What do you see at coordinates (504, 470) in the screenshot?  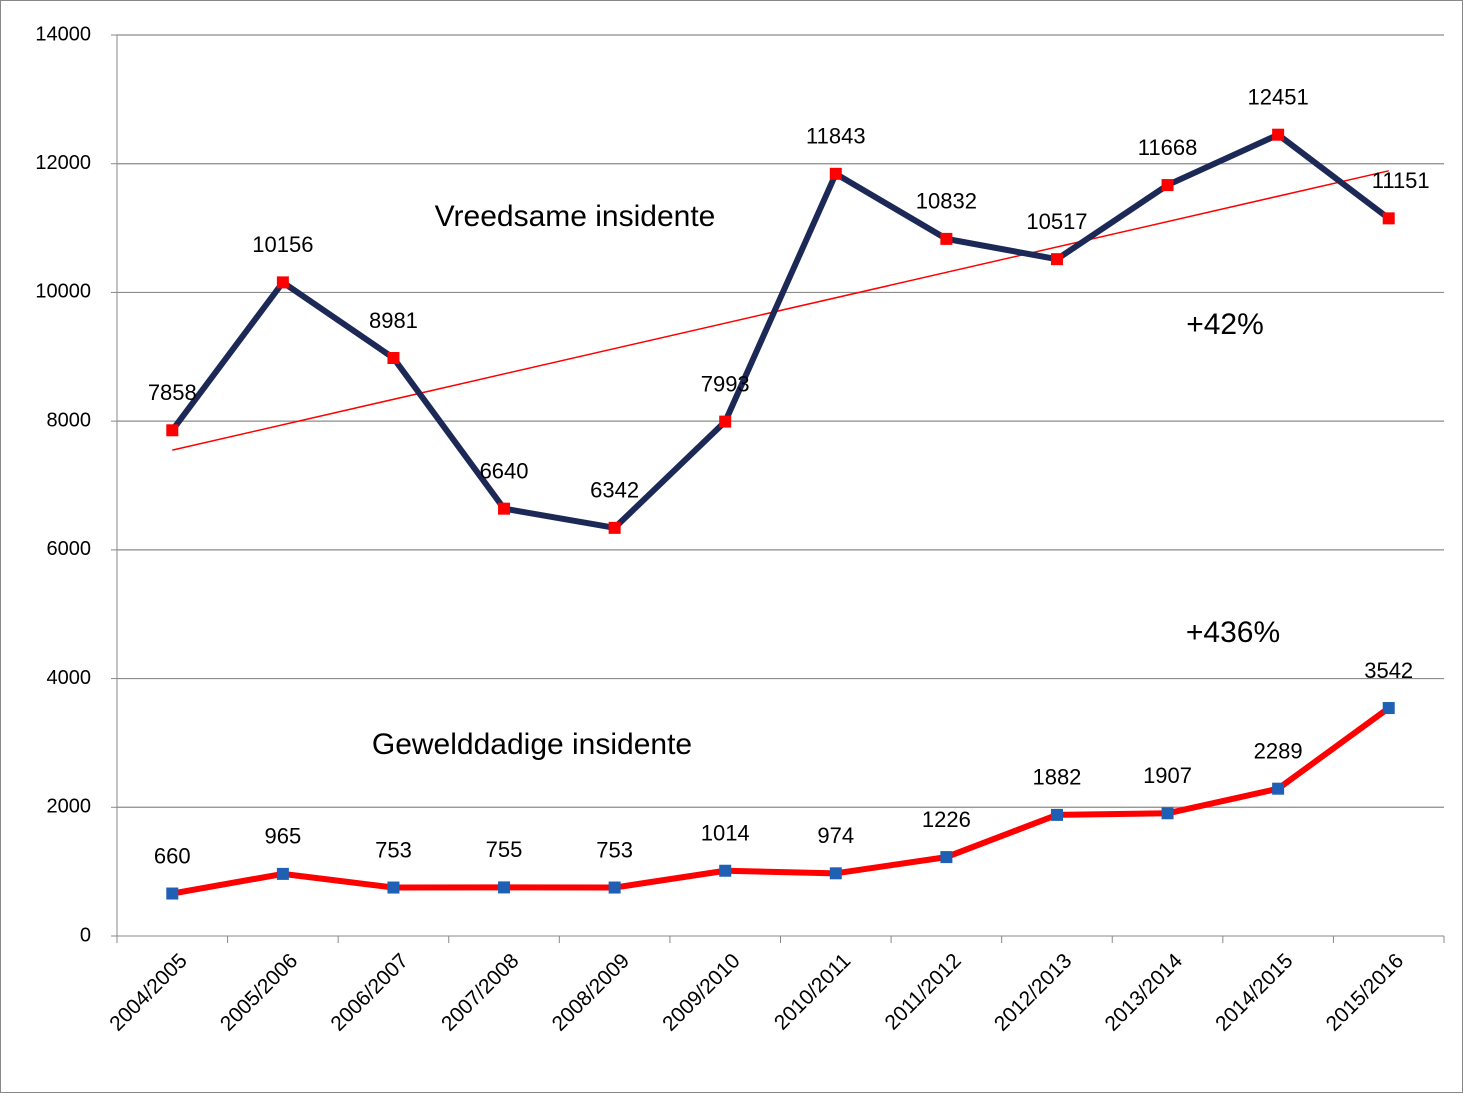 I see `data-label: 6640` at bounding box center [504, 470].